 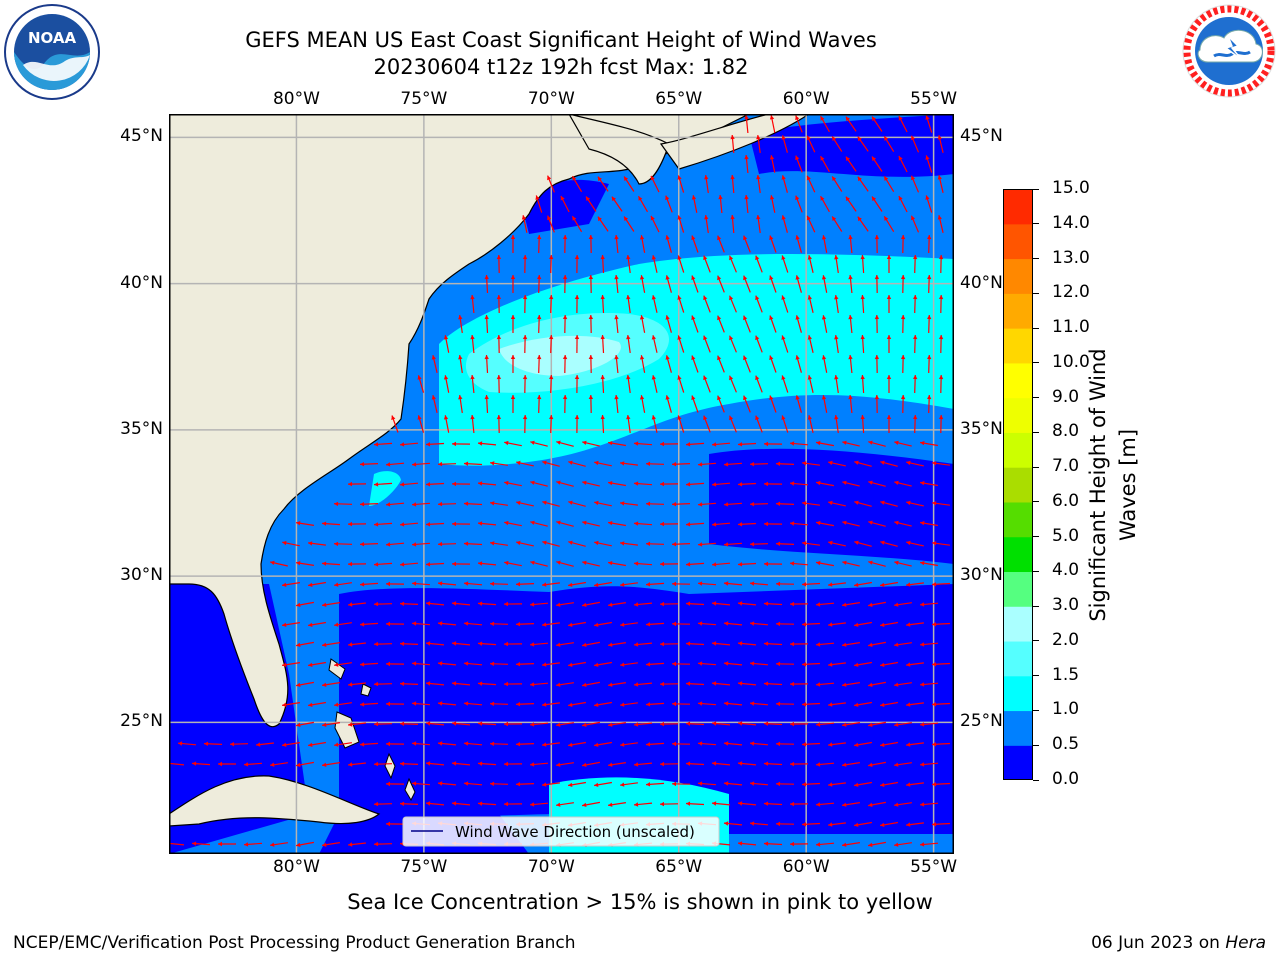 What do you see at coordinates (981, 136) in the screenshot?
I see `lat-label-right: 45°N` at bounding box center [981, 136].